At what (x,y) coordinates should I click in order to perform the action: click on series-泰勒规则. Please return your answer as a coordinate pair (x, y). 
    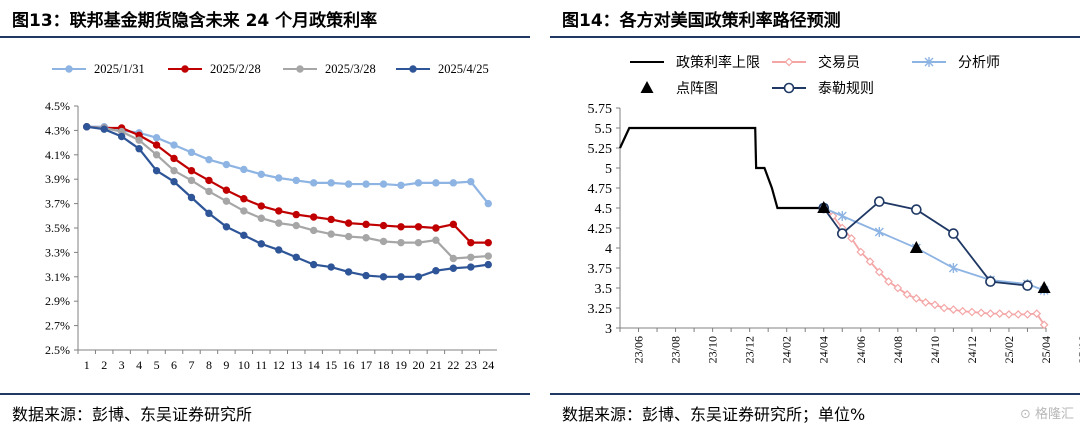
    Looking at the image, I should click on (925, 243).